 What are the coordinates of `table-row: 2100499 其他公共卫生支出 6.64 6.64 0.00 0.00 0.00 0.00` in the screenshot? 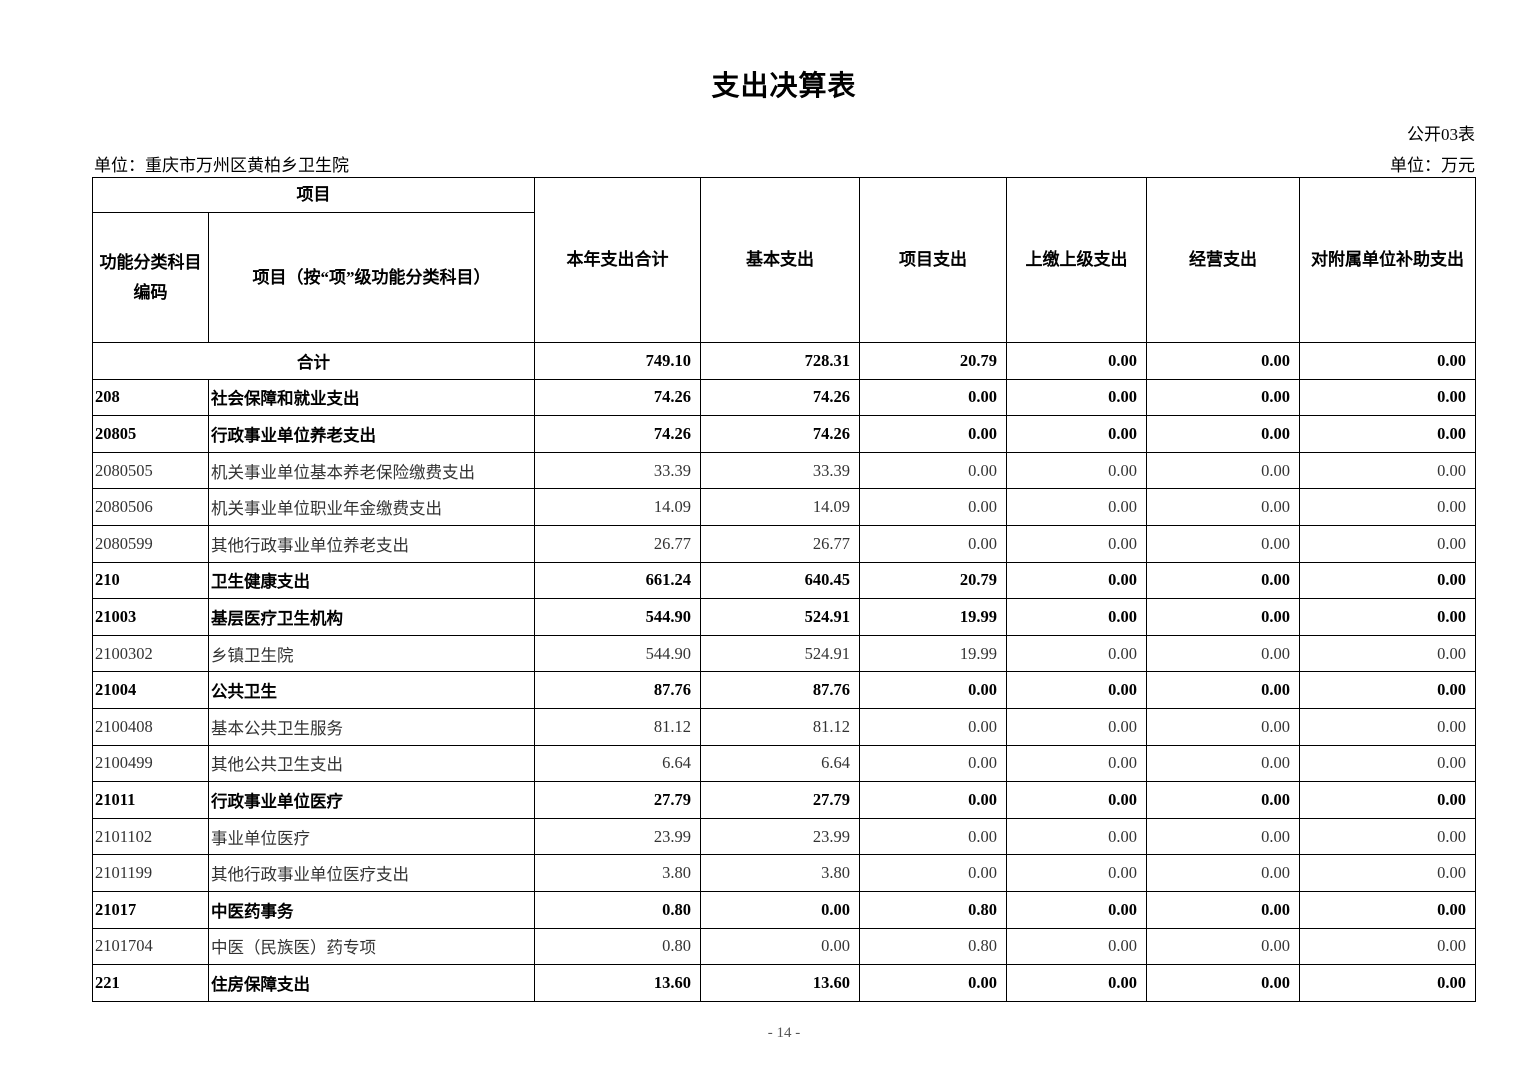 It's located at (784, 763).